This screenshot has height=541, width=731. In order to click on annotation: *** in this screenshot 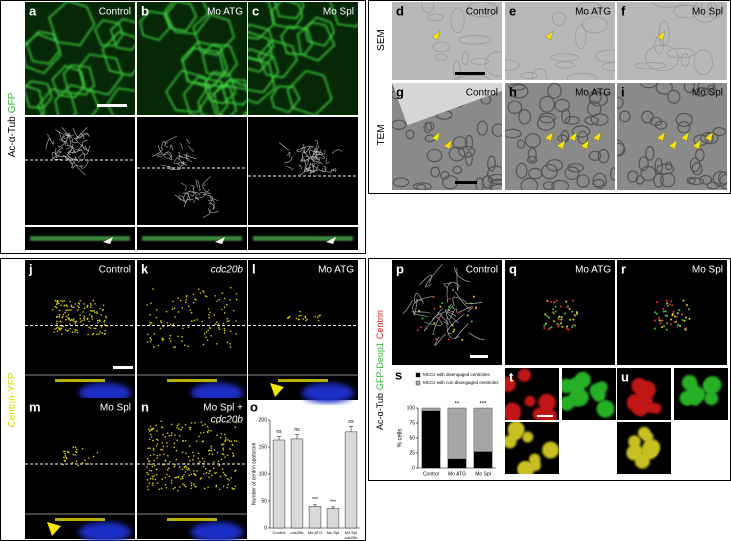, I will do `click(315, 500)`.